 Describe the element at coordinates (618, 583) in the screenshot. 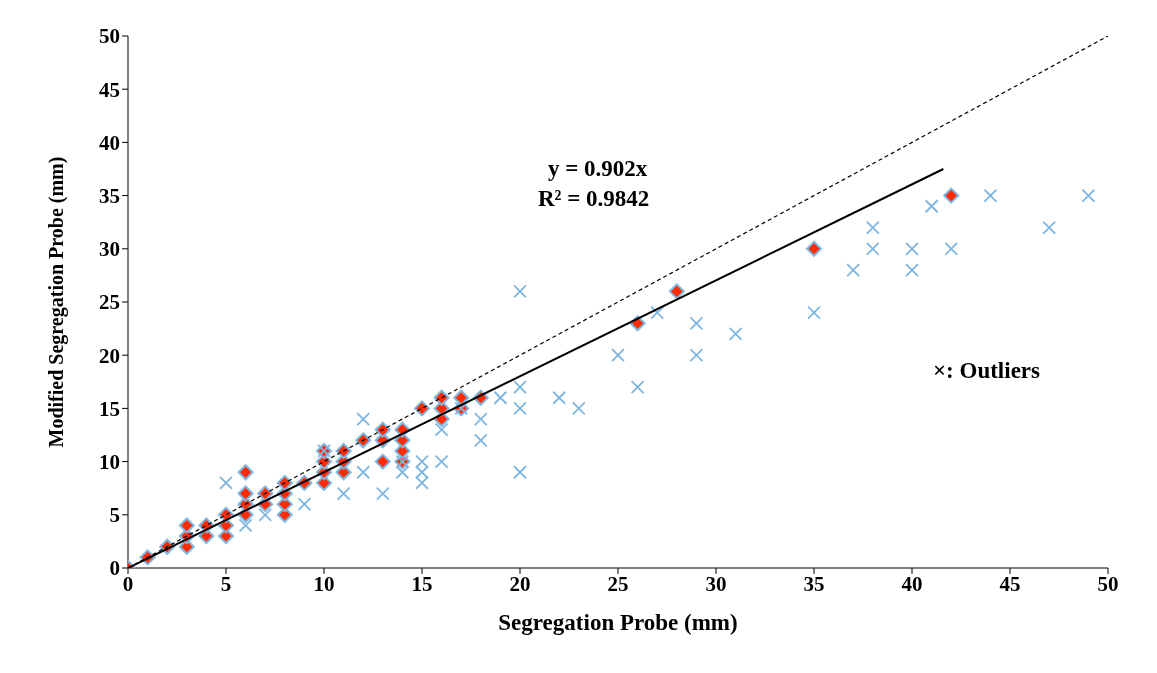

I see `x-tick-label: 25` at that location.